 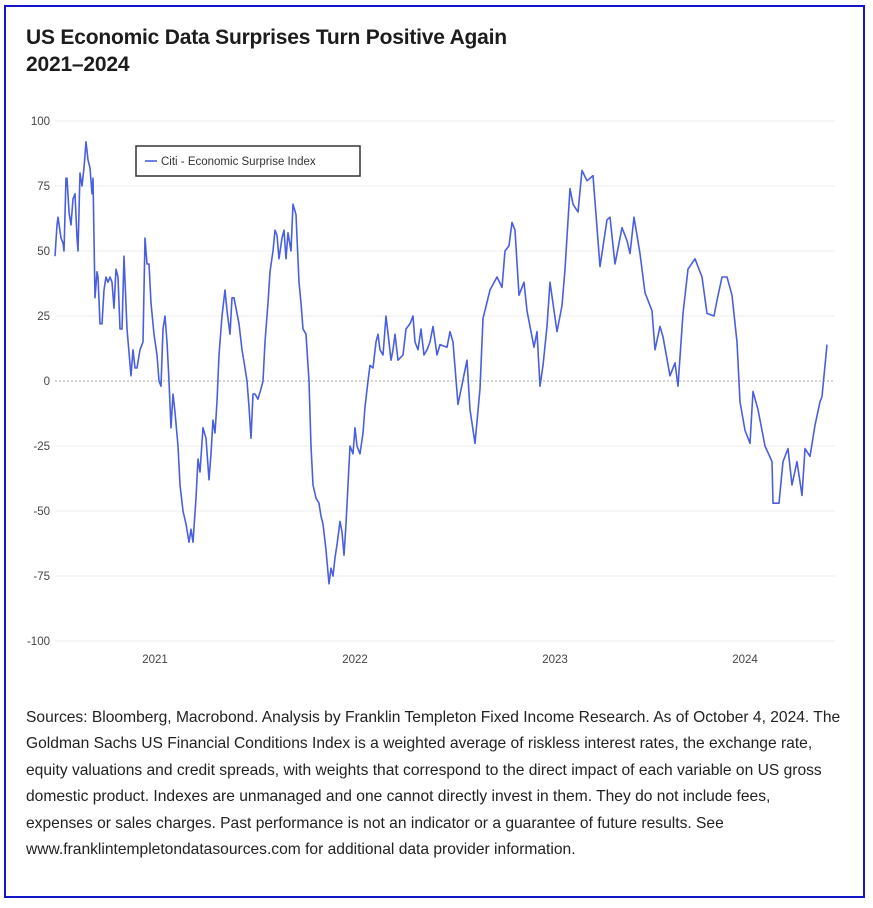 What do you see at coordinates (155, 660) in the screenshot?
I see `x-tick-label: 2021` at bounding box center [155, 660].